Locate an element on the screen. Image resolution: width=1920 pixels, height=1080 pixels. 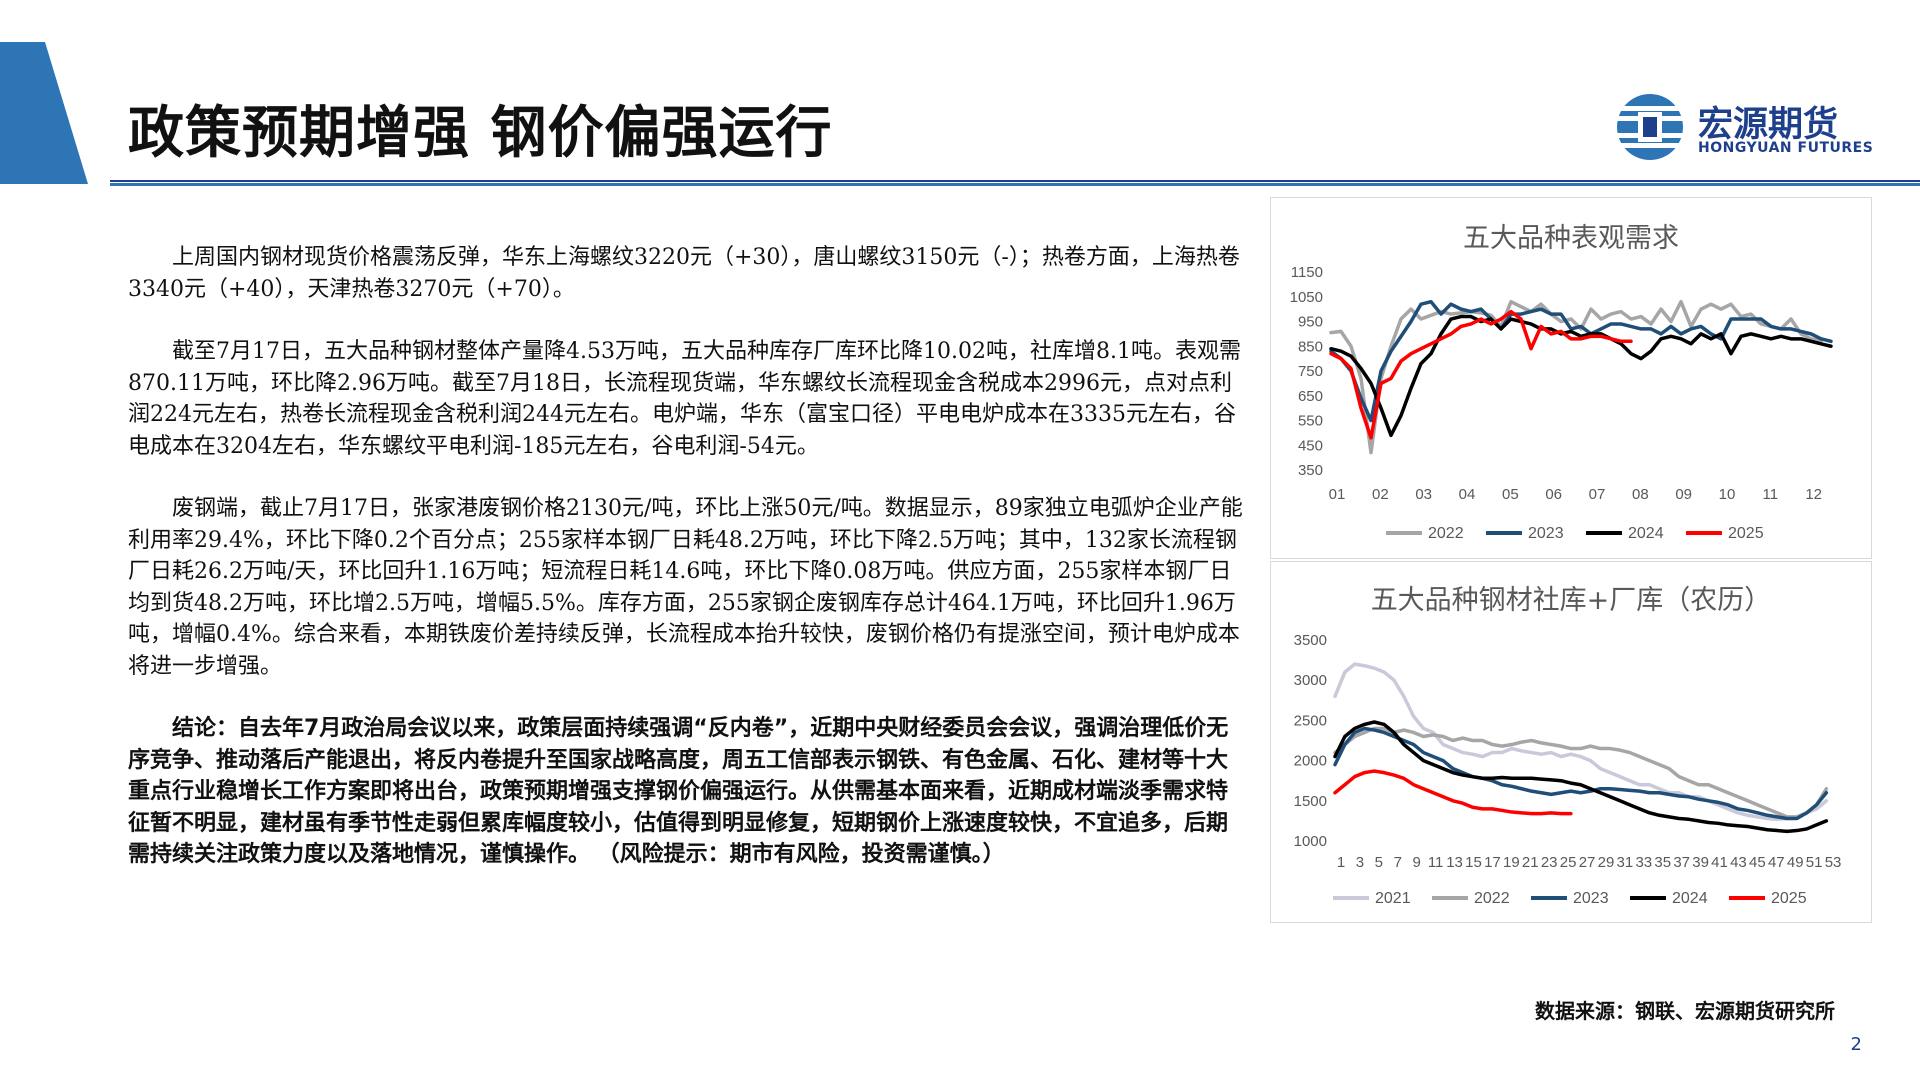
x-tick-label: 35 is located at coordinates (1662, 862).